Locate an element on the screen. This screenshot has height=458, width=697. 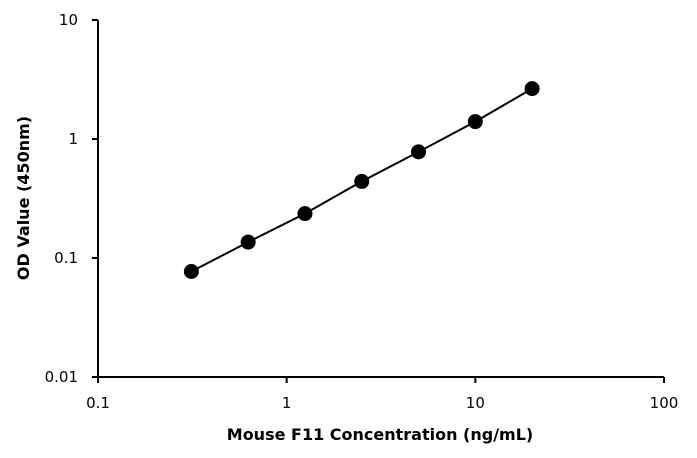
y-tick-label: 0.1 is located at coordinates (66, 258).